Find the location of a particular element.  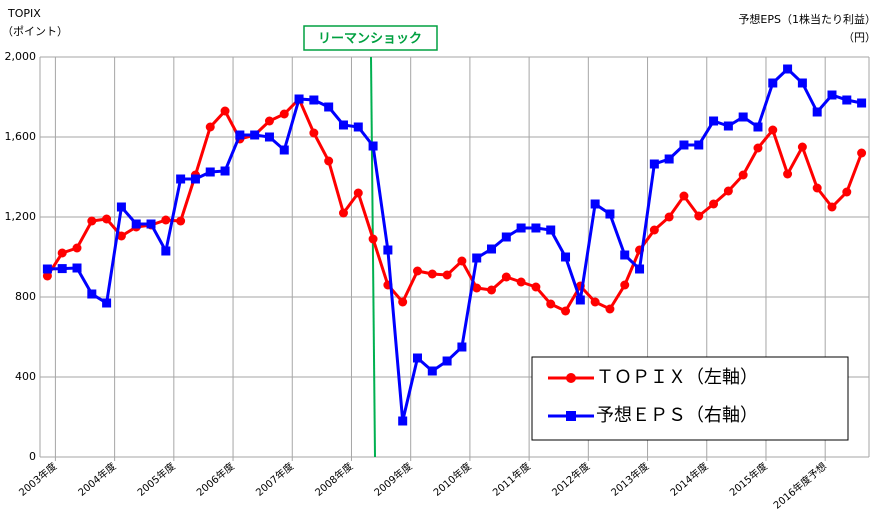

legend: ＴＯＰＩＸ（左軸） 予想ＥＰＳ（右軸） is located at coordinates (690, 398).